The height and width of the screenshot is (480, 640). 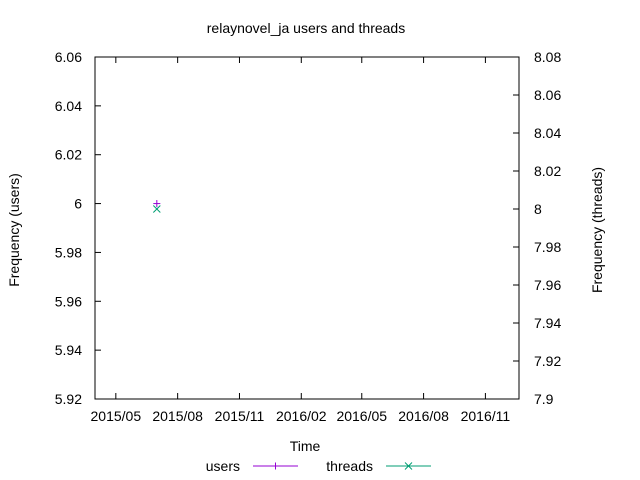 What do you see at coordinates (547, 95) in the screenshot?
I see `y2-tick-label: 8.06` at bounding box center [547, 95].